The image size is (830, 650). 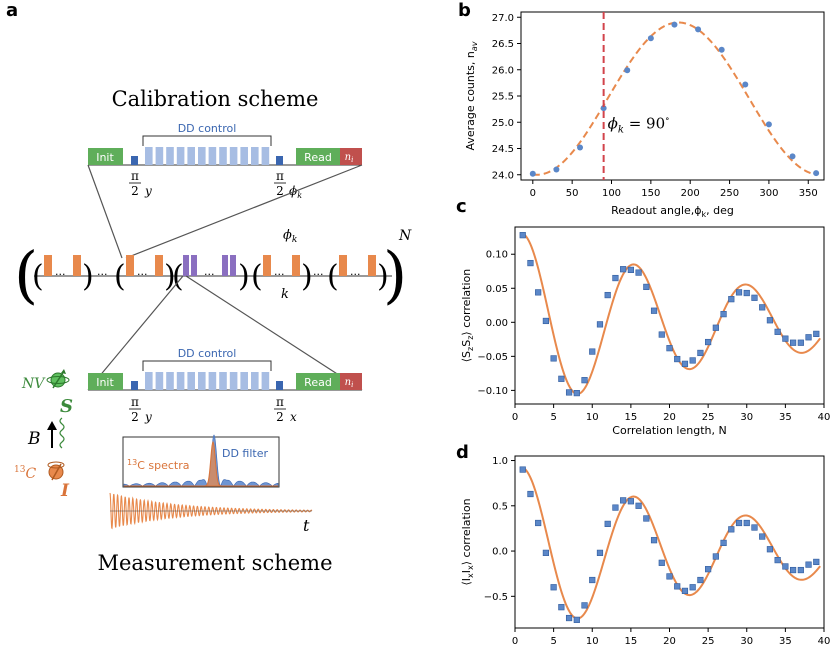 I want to click on y-tick-label: 0.05, so click(x=497, y=289).